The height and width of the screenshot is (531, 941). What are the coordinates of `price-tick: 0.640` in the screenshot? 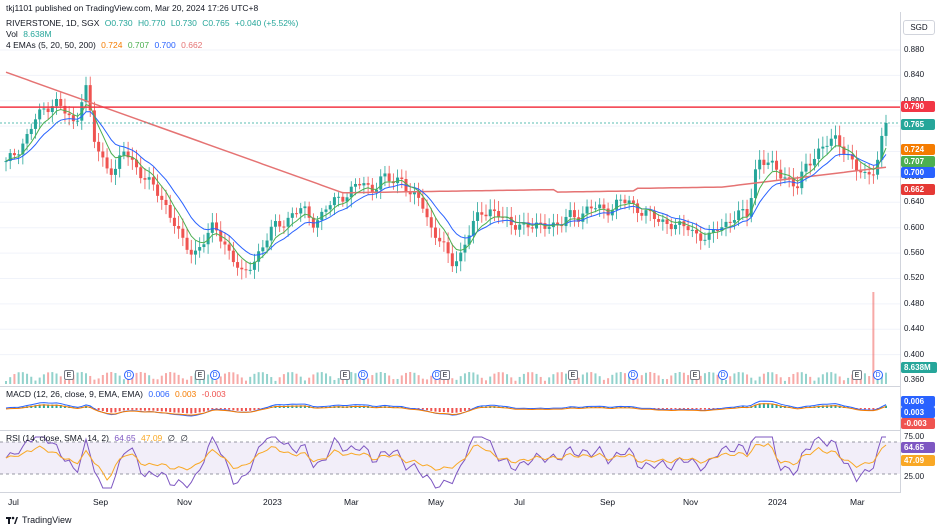 It's located at (914, 202).